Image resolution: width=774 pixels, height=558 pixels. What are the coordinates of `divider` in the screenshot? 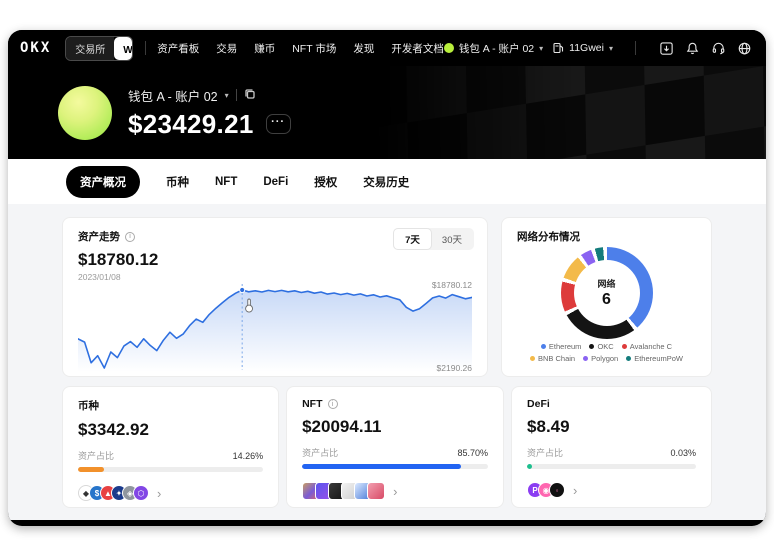 It's located at (236, 95).